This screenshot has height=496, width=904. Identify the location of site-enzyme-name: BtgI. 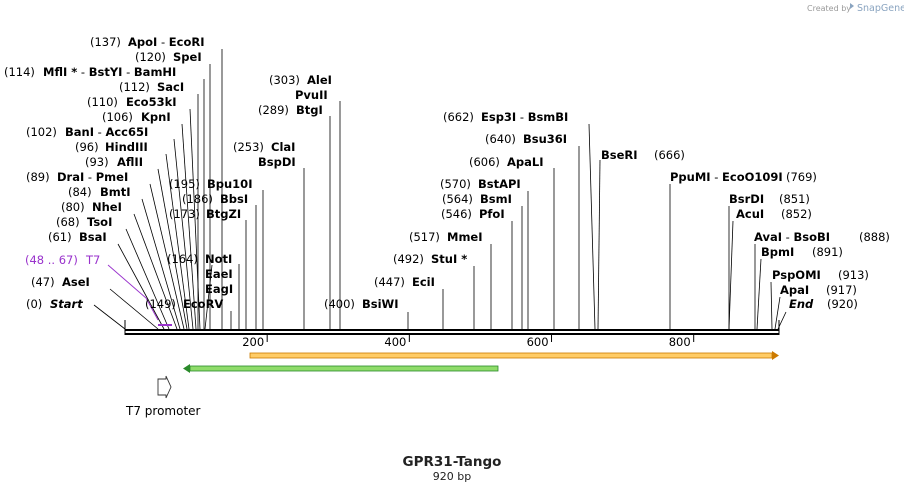
(309, 110).